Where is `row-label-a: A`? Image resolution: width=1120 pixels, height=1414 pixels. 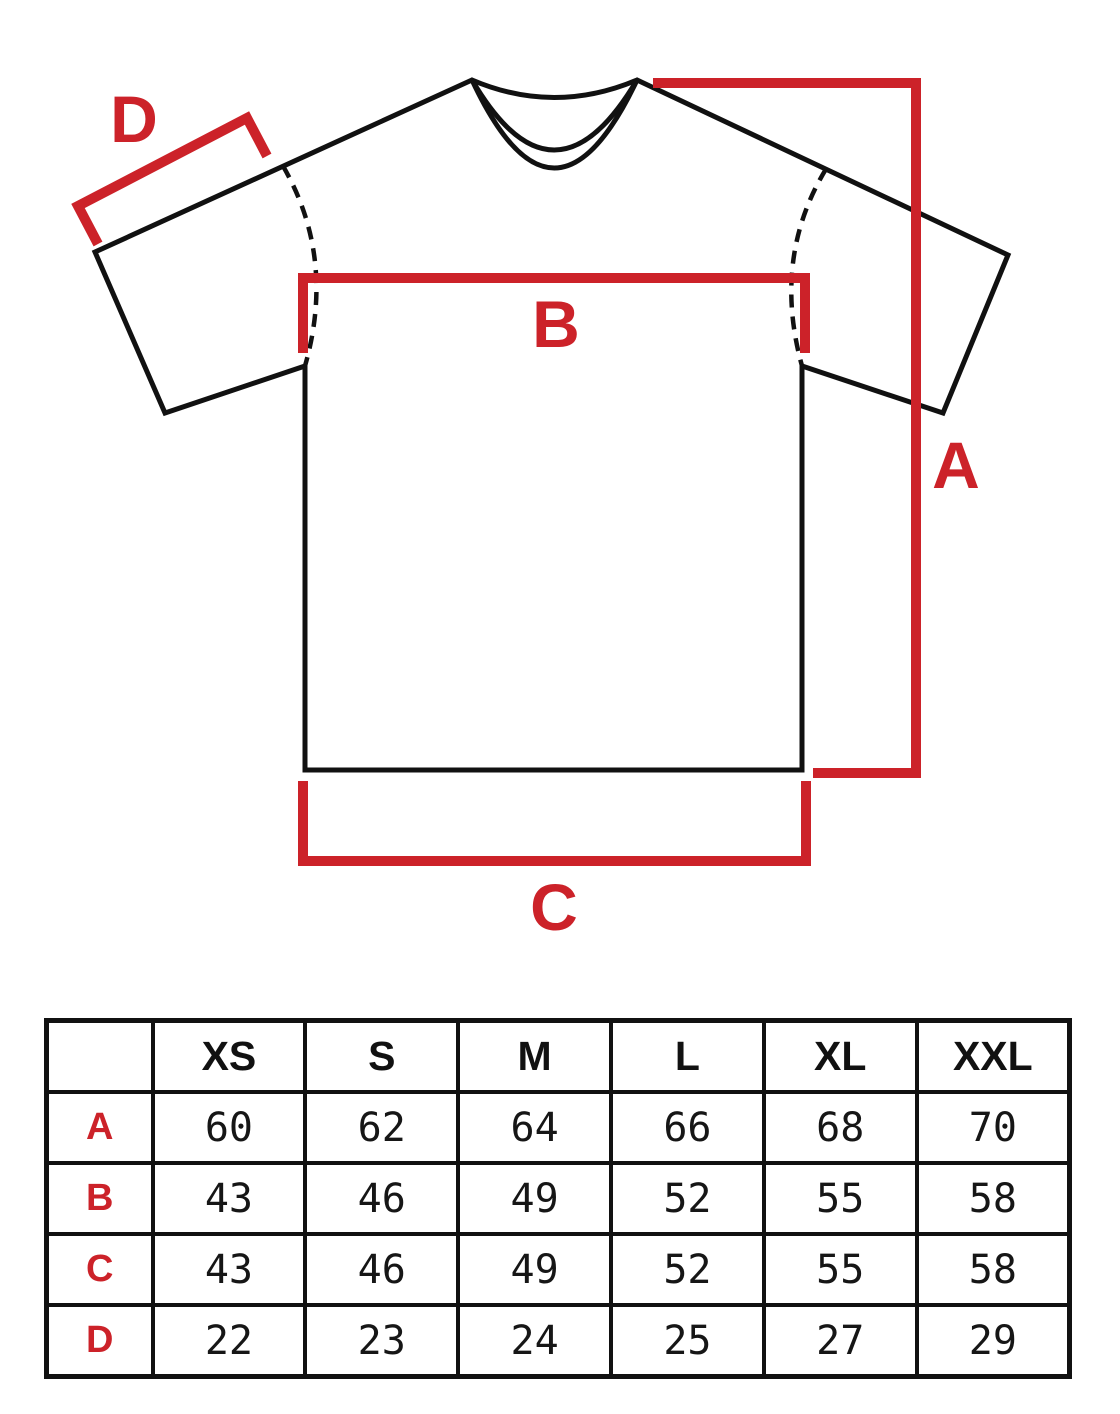
row-label-a: A is located at coordinates (99, 1127).